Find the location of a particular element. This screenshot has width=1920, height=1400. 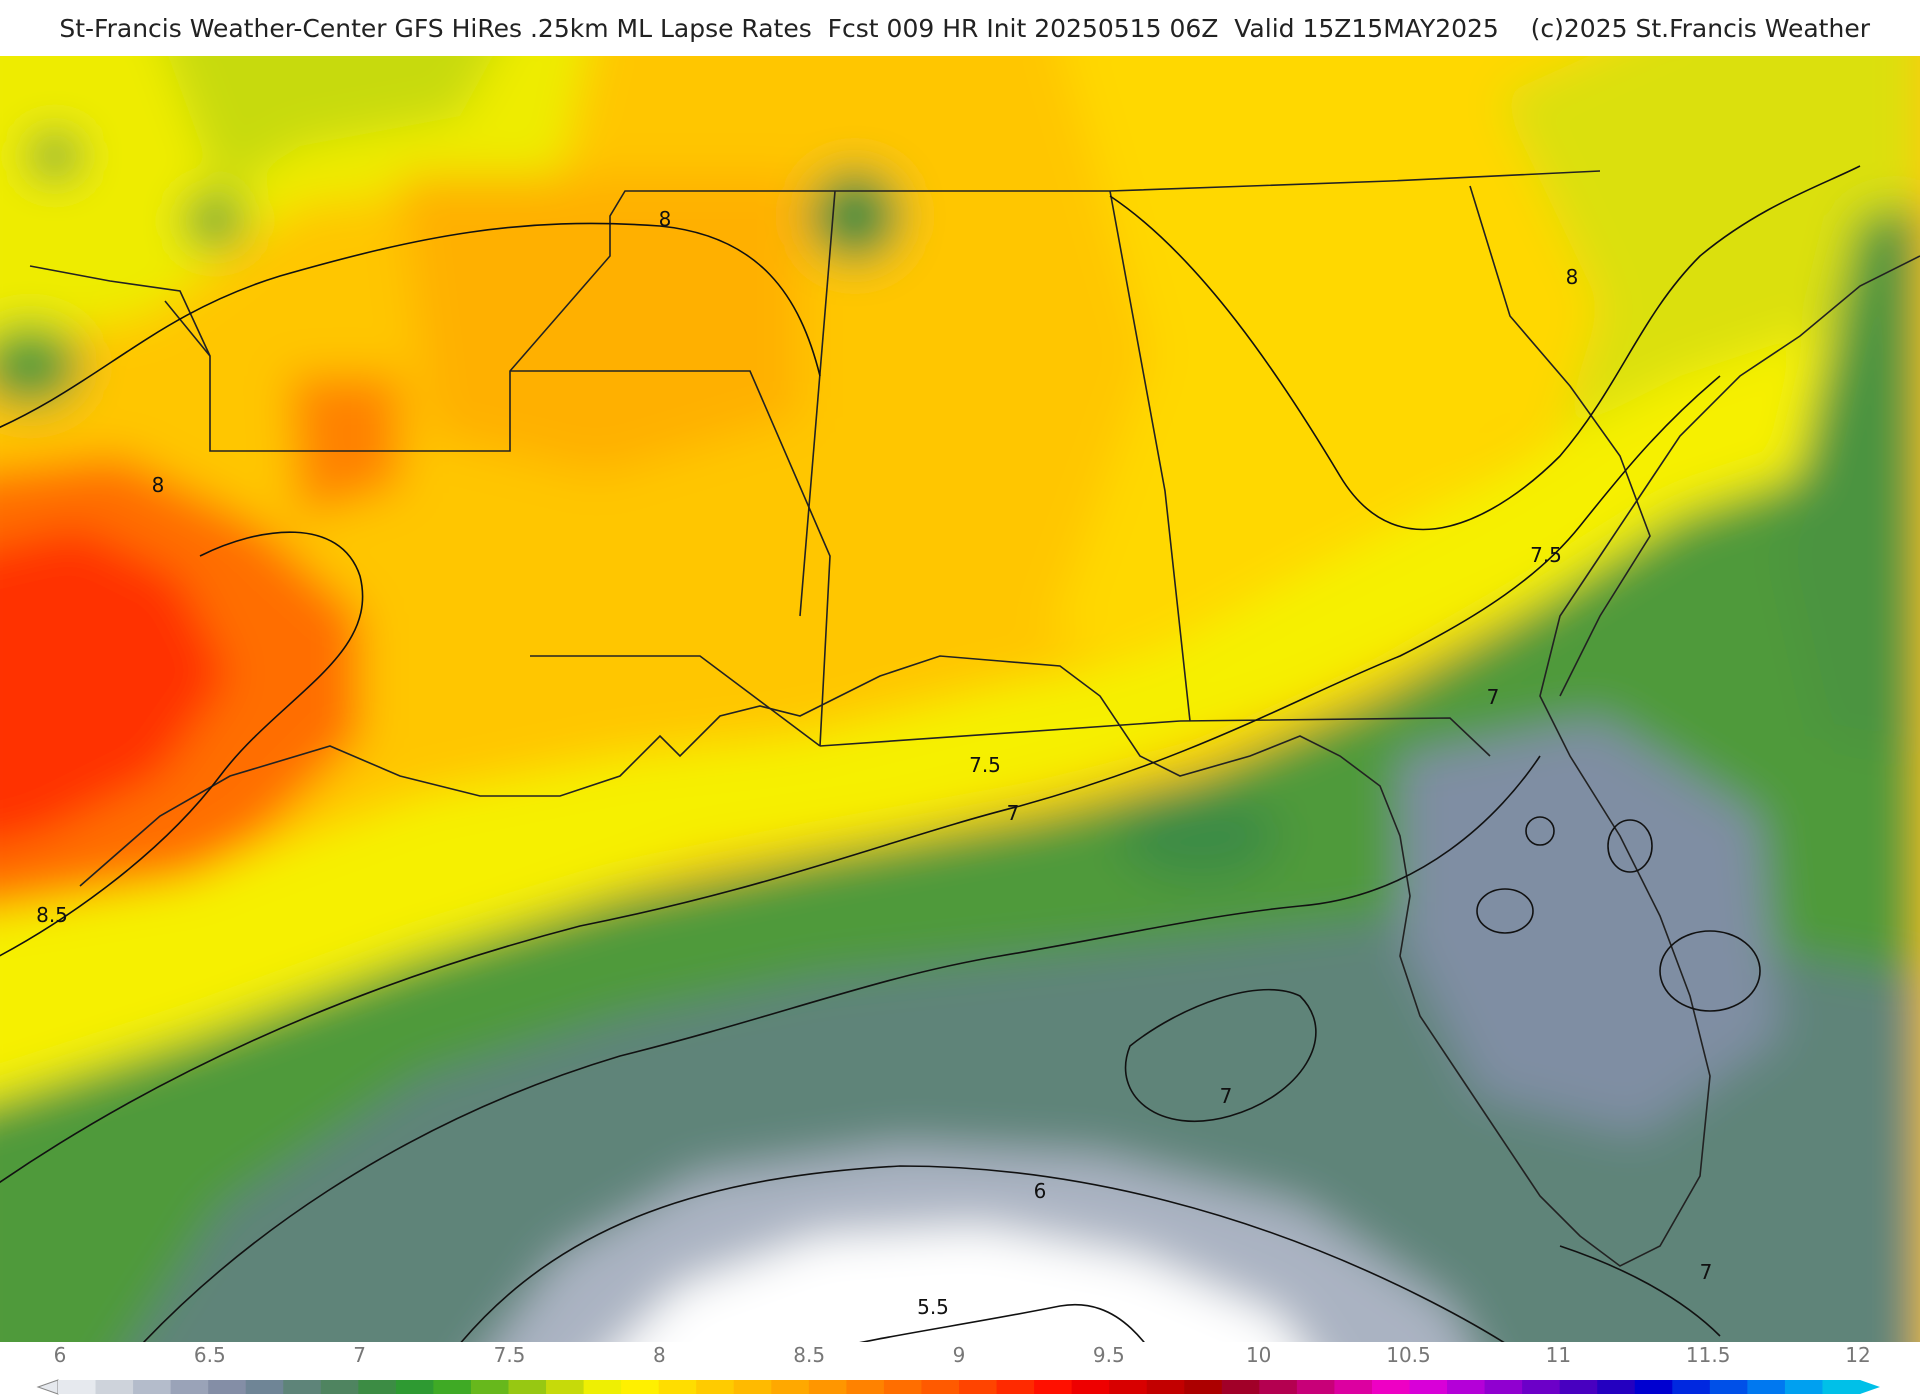

colorbar-tick-labels: 6 6.5 7 7.5 8 8.5 9 9.5 10 10.5 11 11.5 12 is located at coordinates (962, 1355).